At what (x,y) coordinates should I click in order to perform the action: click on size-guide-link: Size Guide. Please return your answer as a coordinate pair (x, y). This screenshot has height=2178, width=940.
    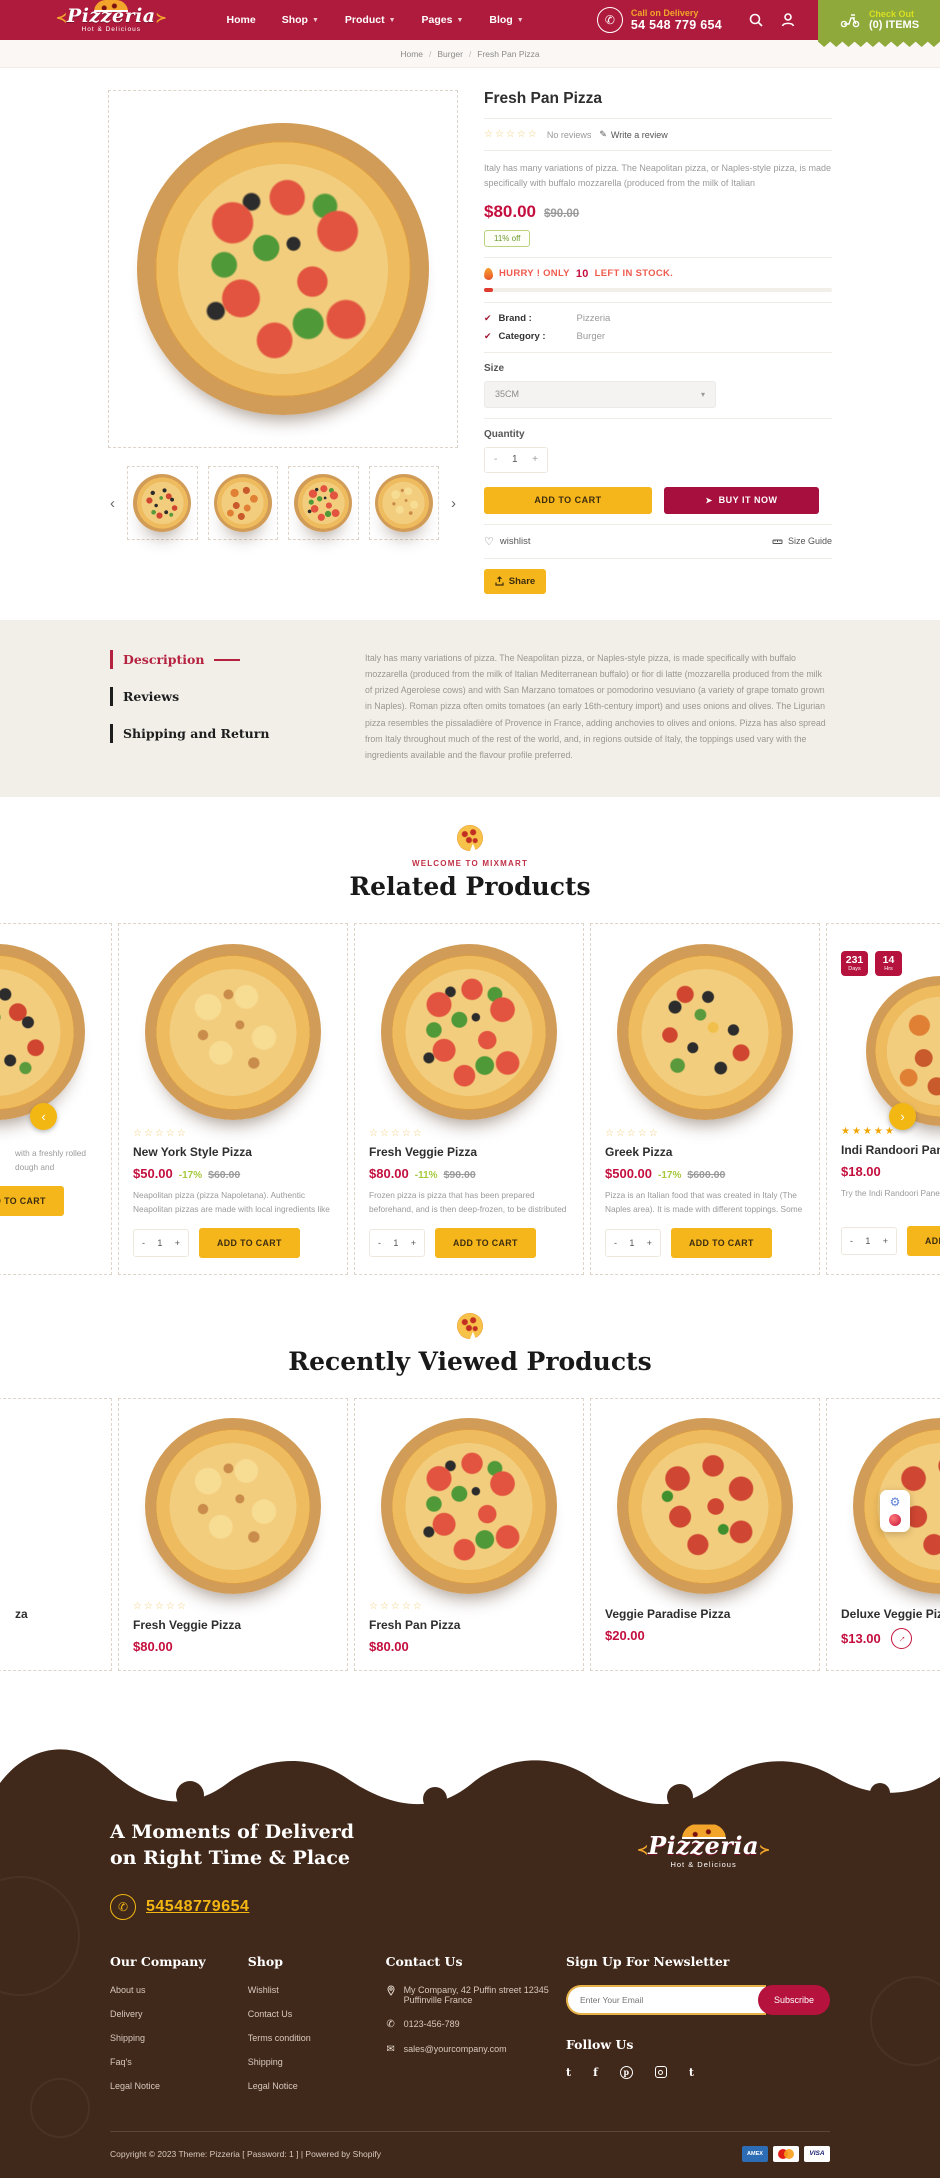
    Looking at the image, I should click on (802, 541).